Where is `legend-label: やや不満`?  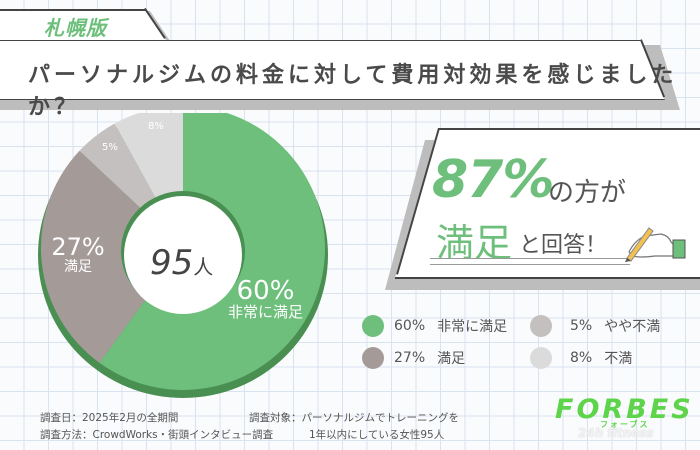
legend-label: やや不満 is located at coordinates (632, 327).